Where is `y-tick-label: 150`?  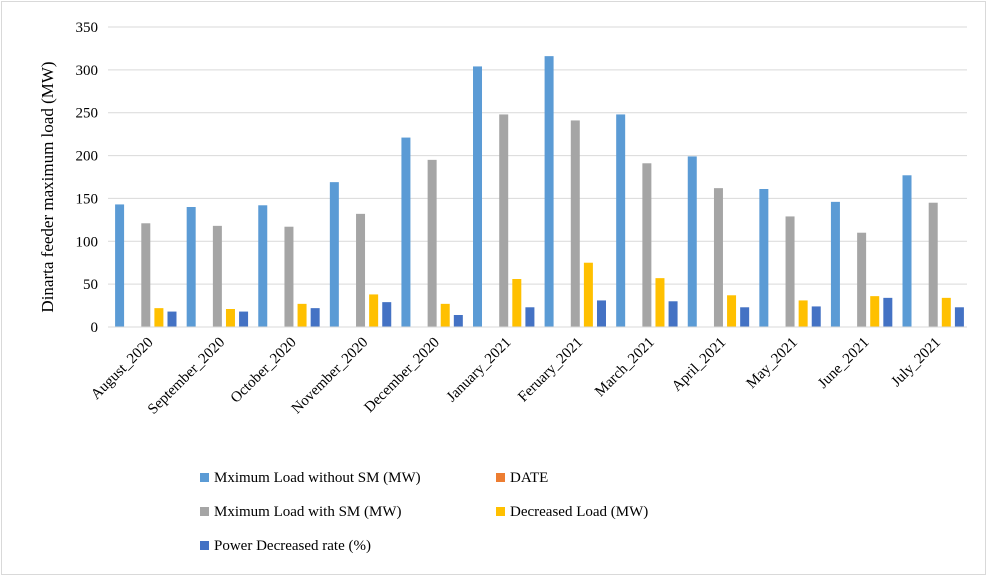
y-tick-label: 150 is located at coordinates (87, 199).